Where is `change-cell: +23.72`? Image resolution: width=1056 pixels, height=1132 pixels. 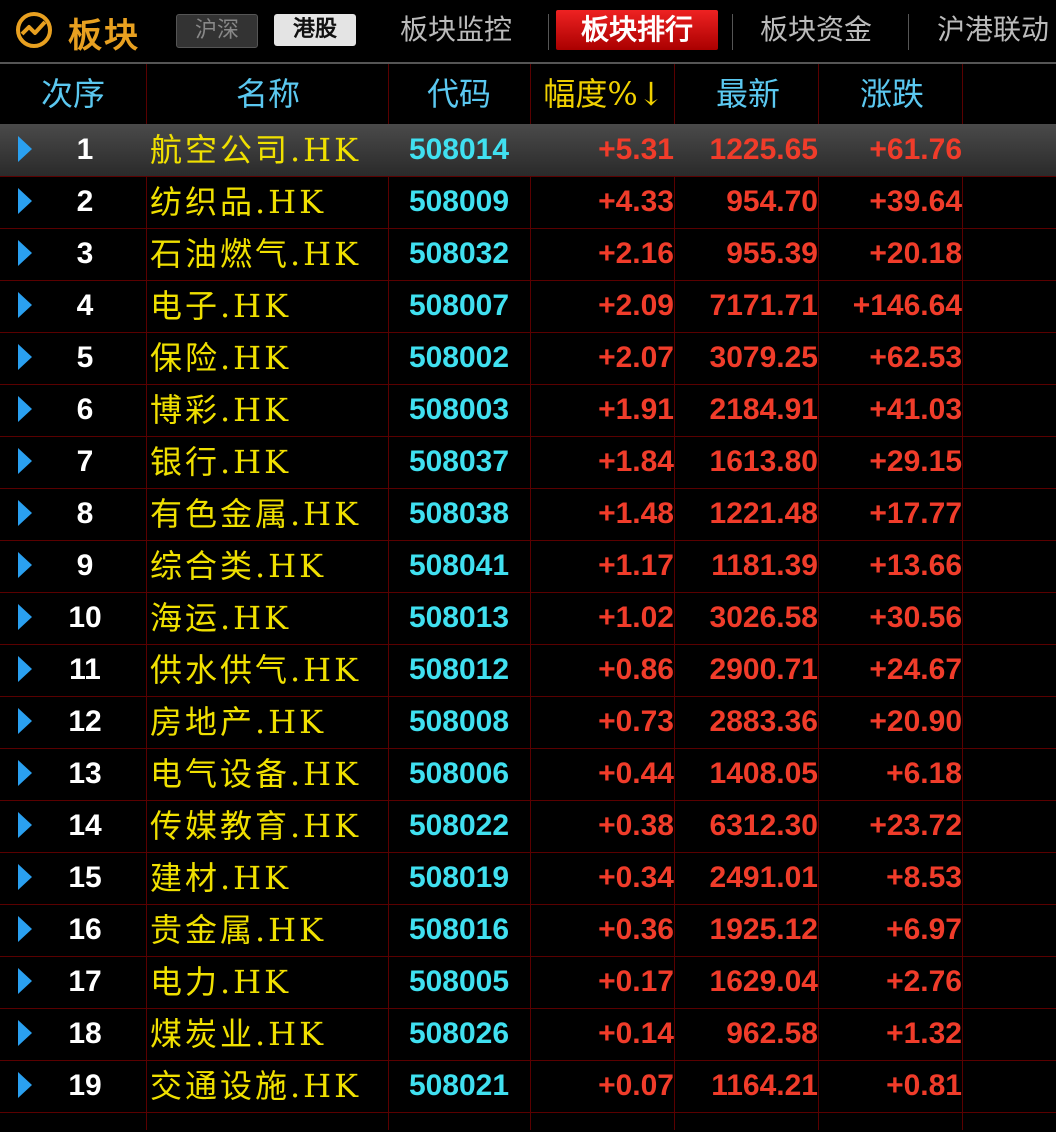
change-cell: +23.72 is located at coordinates (915, 825).